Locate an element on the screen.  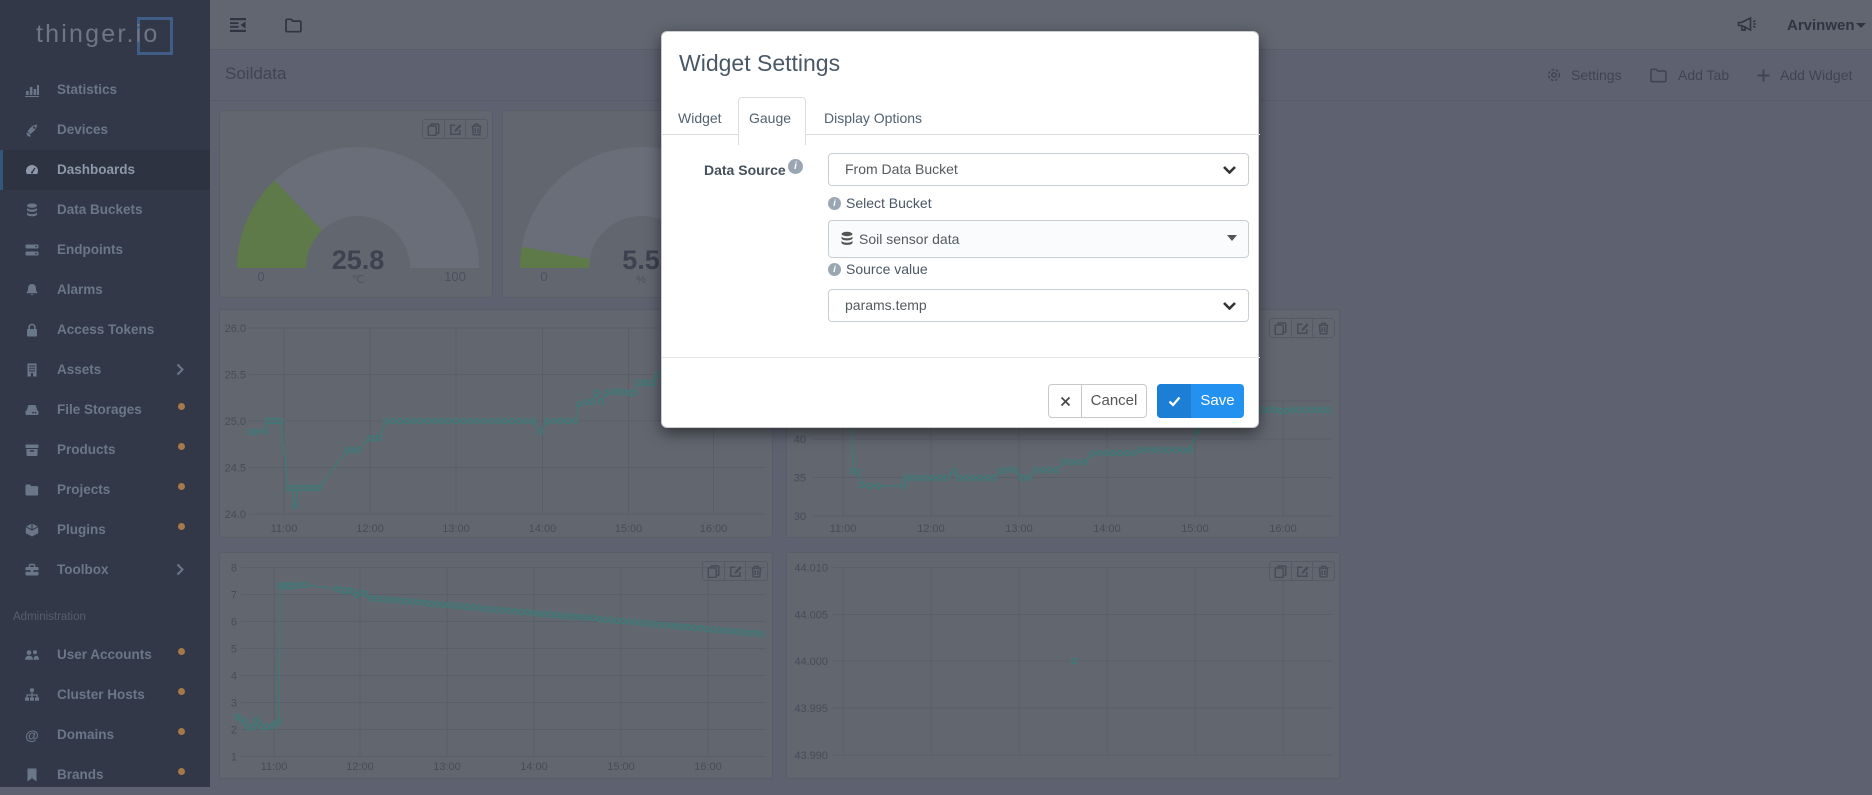
svg-text: 25.8 is located at coordinates (358, 260).